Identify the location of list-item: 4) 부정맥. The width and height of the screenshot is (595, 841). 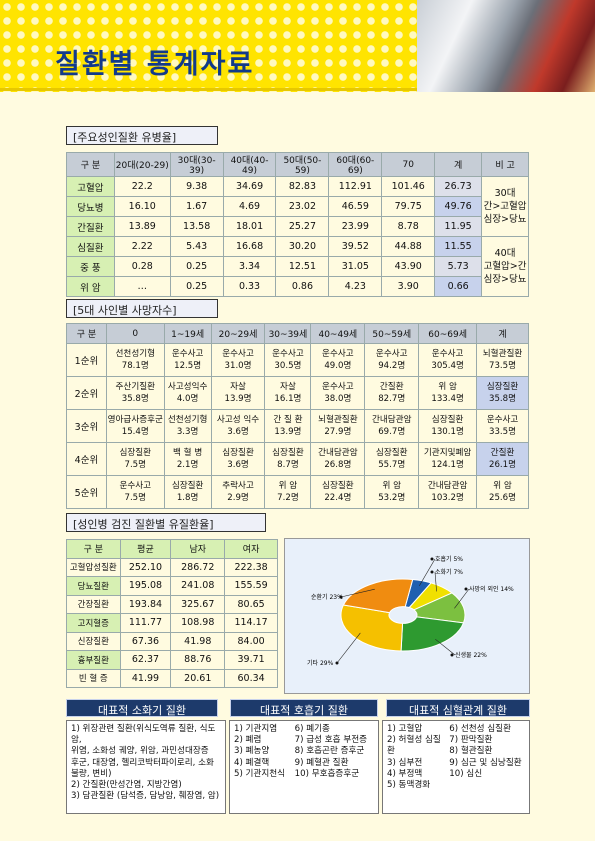
(405, 773).